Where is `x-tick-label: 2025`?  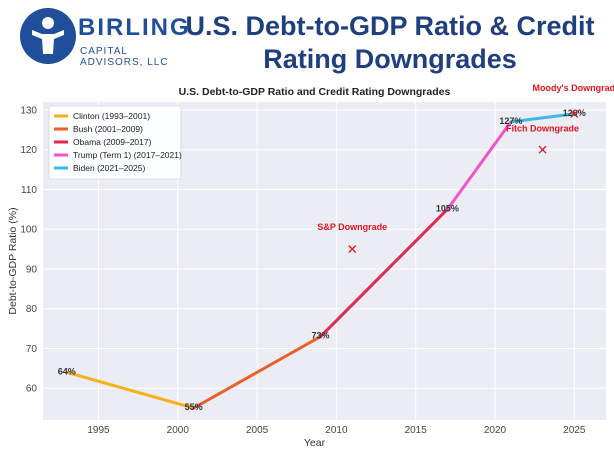 x-tick-label: 2025 is located at coordinates (574, 430).